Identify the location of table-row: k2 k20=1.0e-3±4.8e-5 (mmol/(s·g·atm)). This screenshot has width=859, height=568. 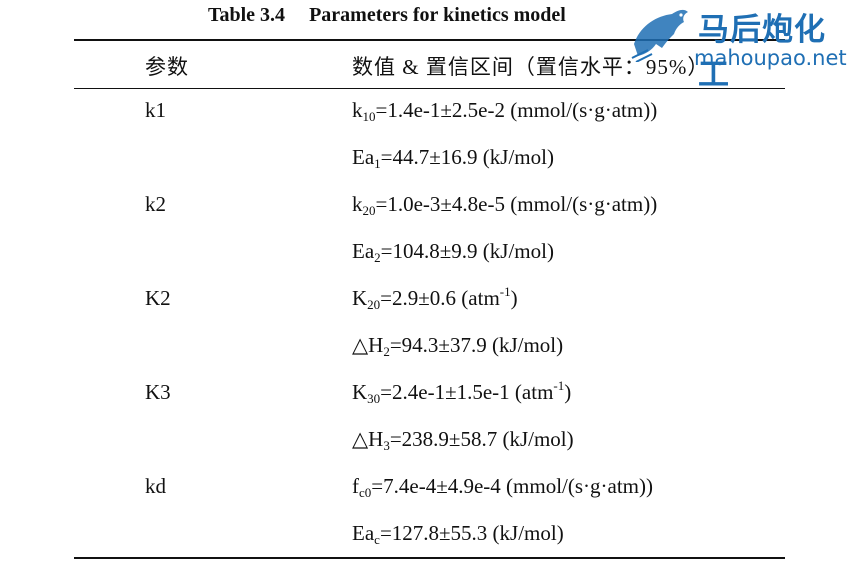
(429, 215).